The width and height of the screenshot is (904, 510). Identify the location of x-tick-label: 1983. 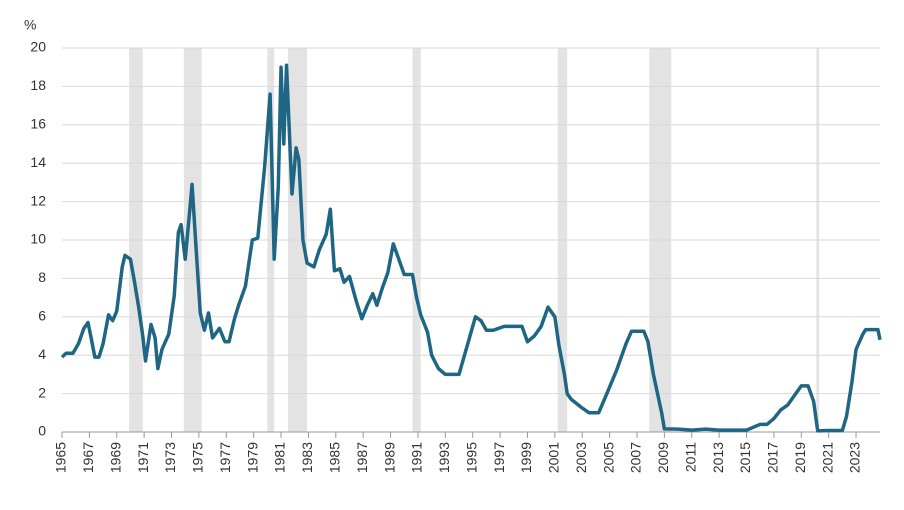
(307, 457).